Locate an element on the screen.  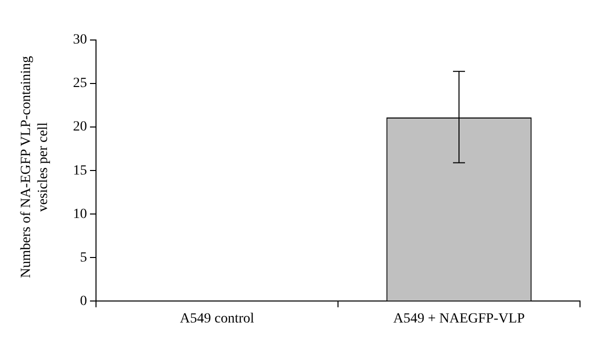
y-tick-label: 30 is located at coordinates (80, 40).